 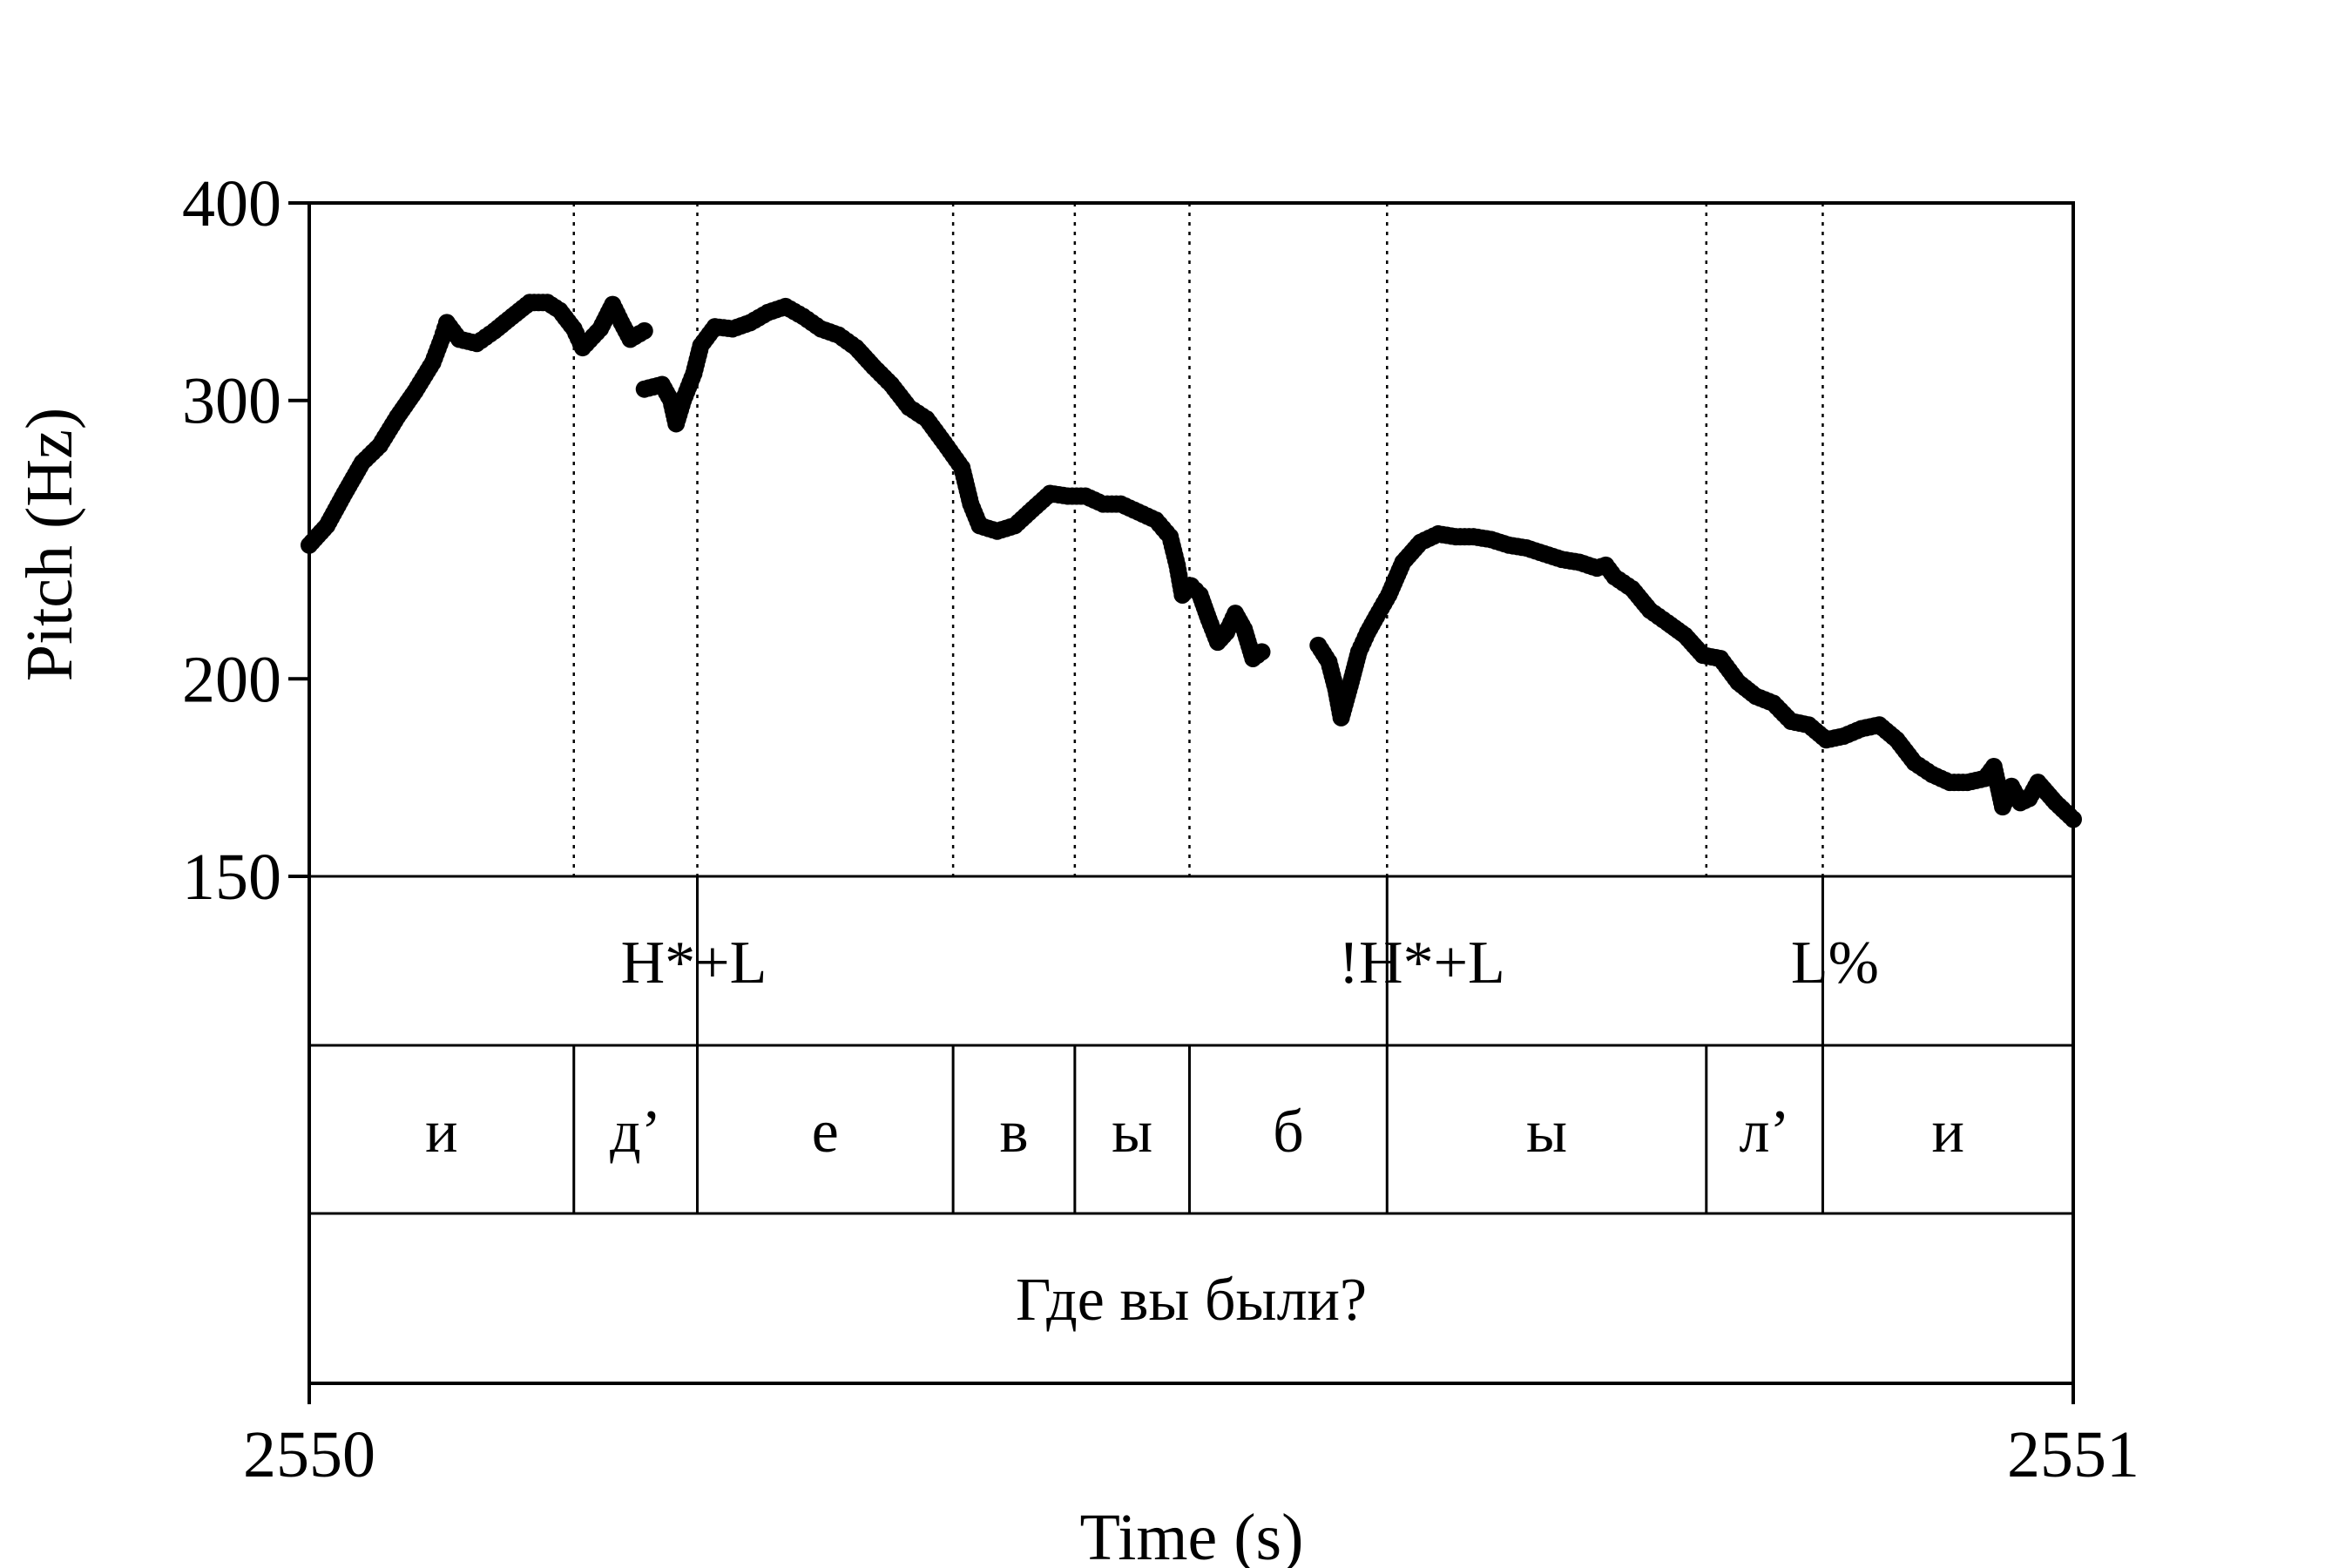 I want to click on segment-label: в, so click(x=1014, y=1132).